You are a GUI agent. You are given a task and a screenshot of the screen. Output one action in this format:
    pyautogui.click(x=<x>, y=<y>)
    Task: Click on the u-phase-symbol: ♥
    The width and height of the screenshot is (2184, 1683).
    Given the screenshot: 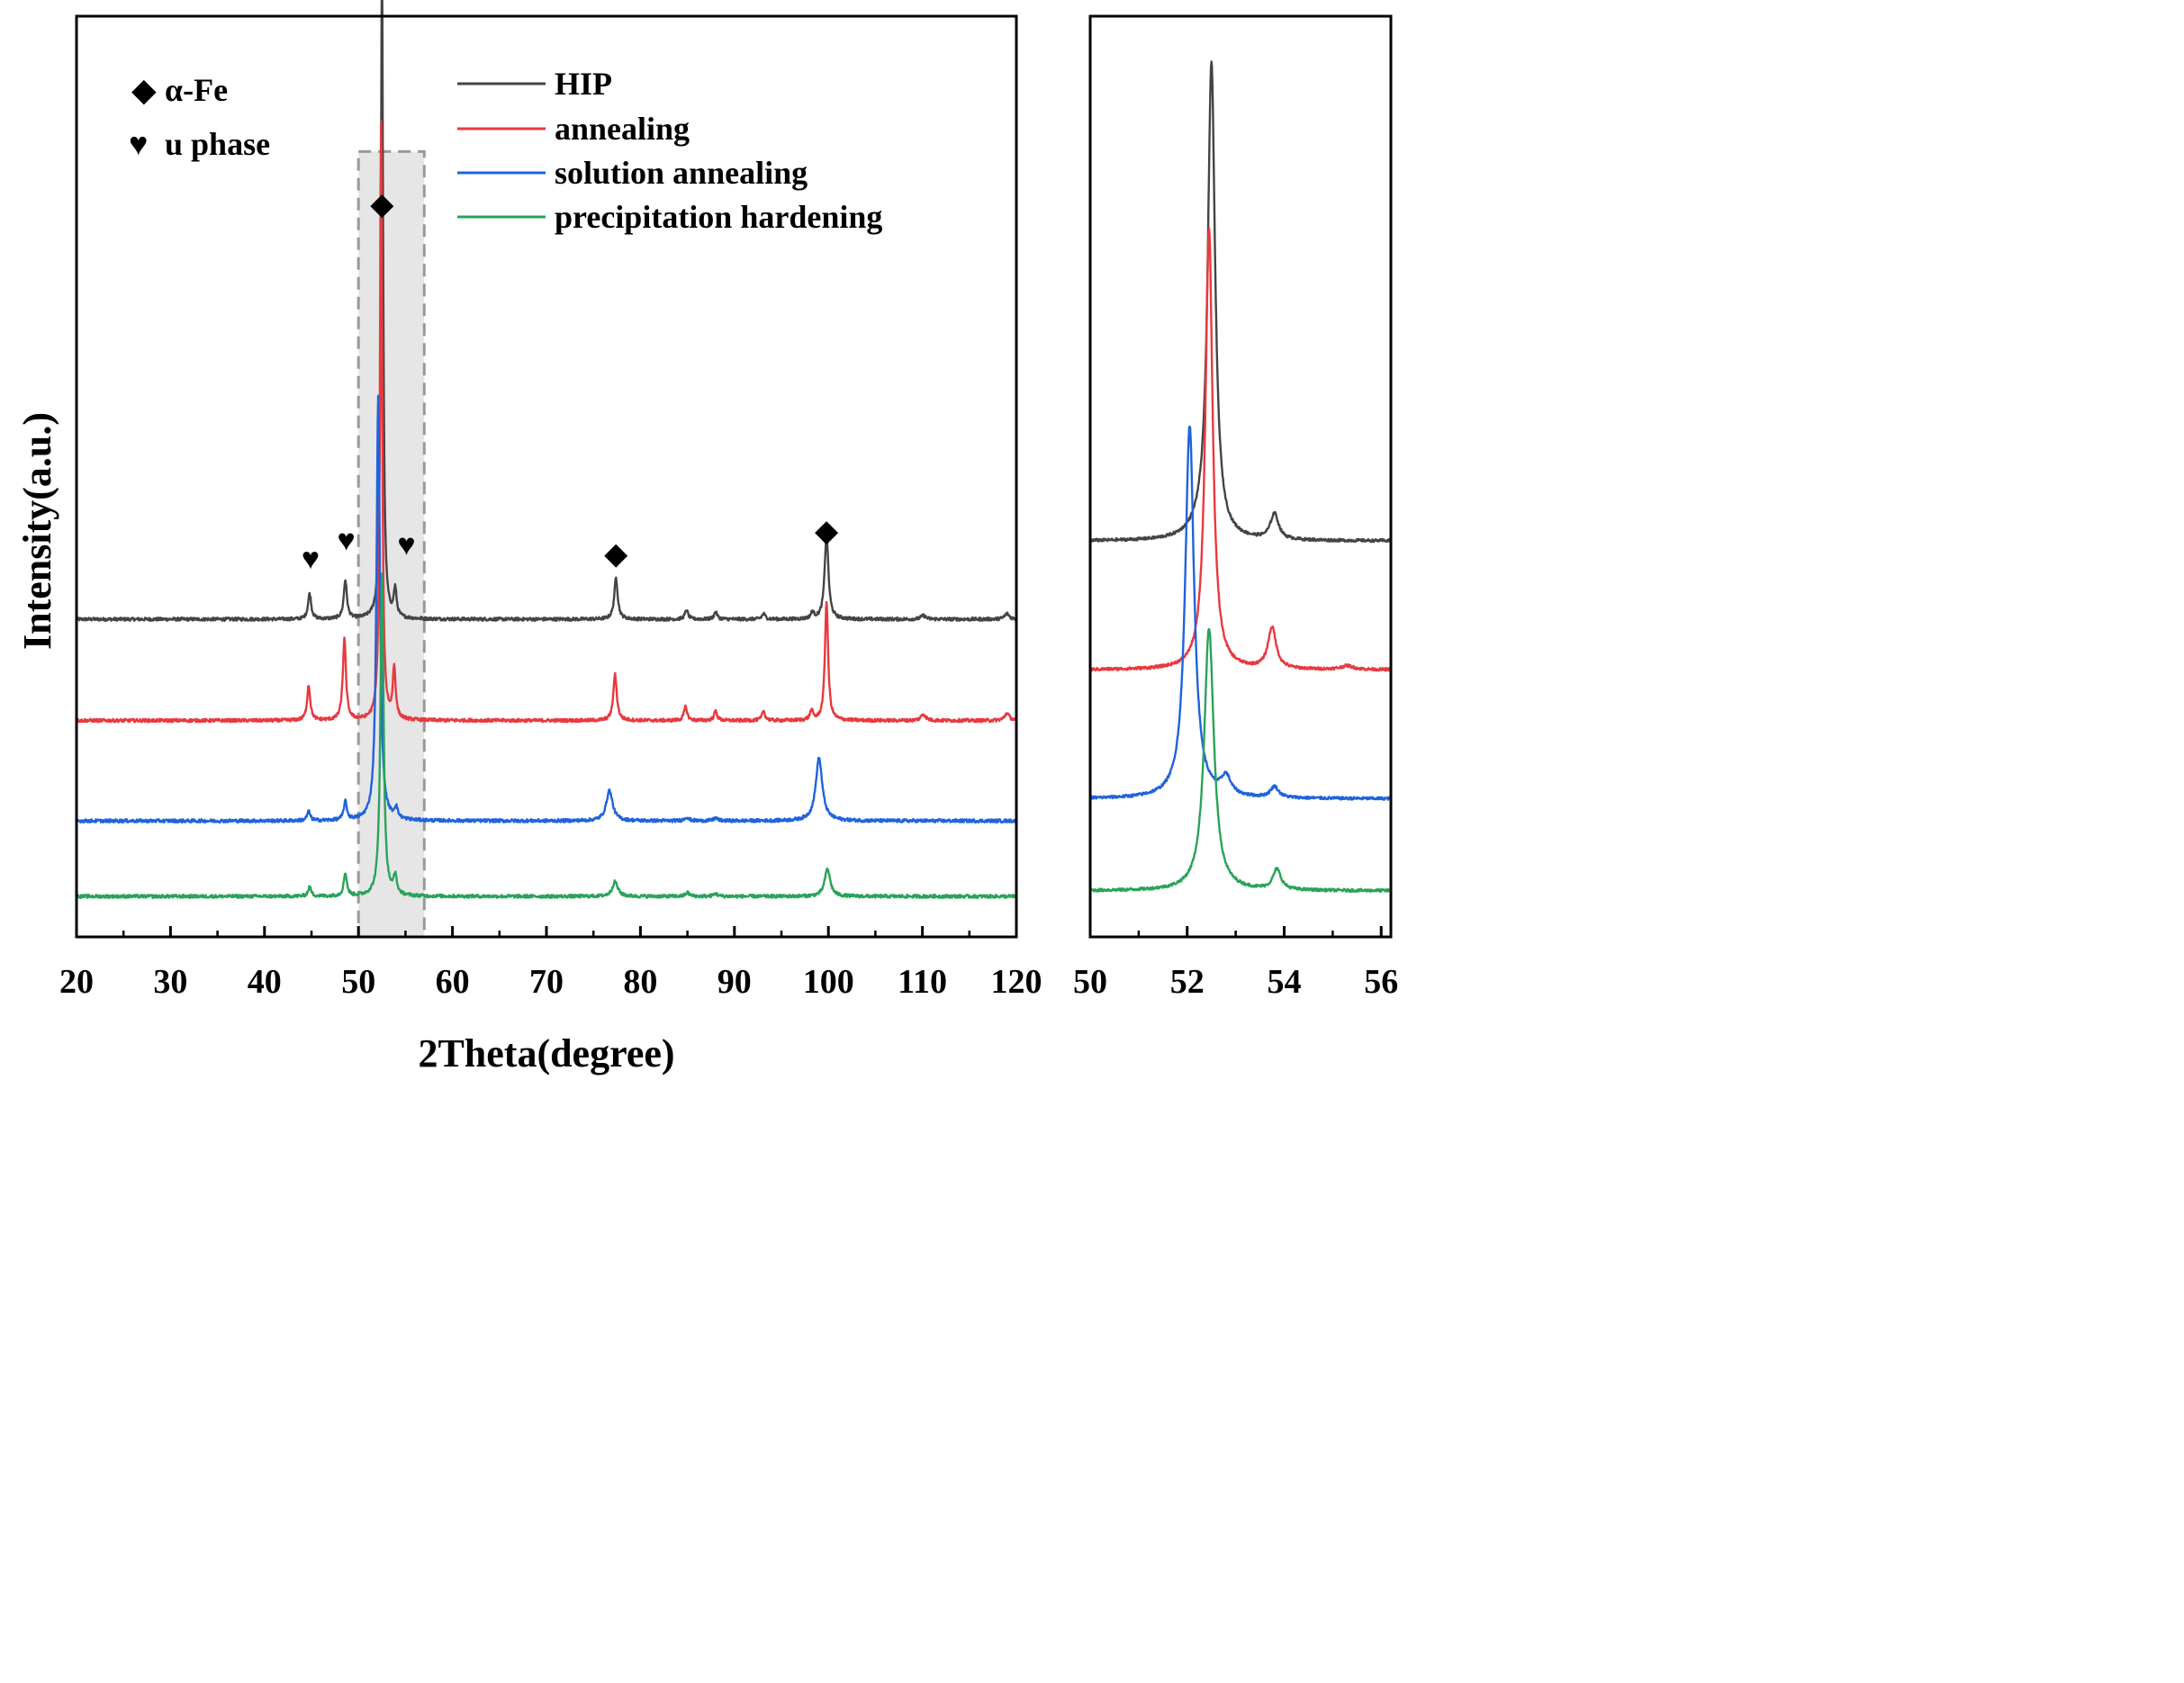 What is the action you would take?
    pyautogui.click(x=138, y=144)
    